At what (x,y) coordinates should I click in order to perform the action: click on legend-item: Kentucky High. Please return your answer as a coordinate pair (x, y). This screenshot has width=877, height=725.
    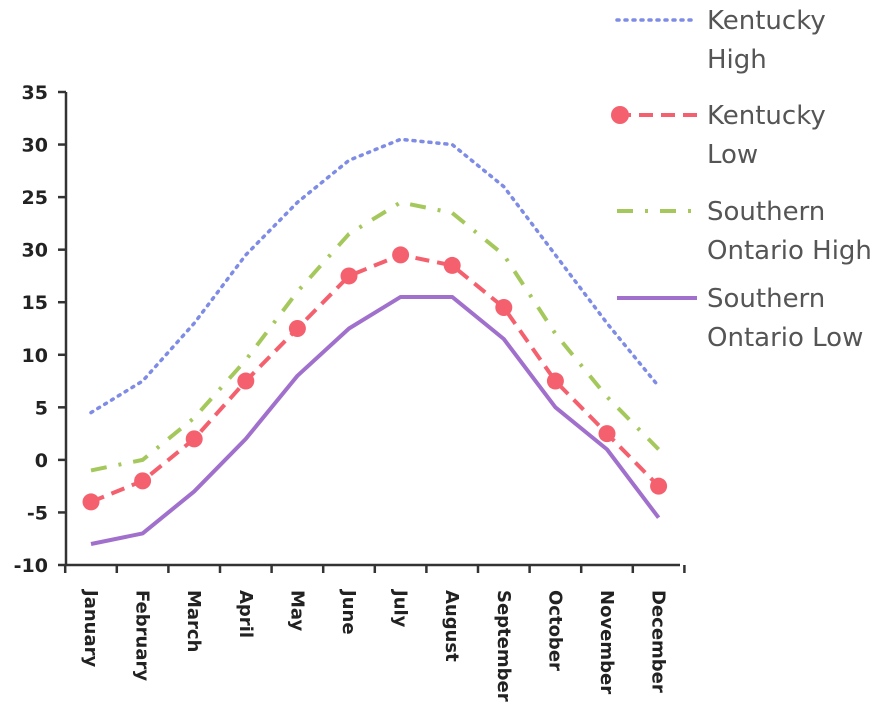
    Looking at the image, I should click on (720, 40).